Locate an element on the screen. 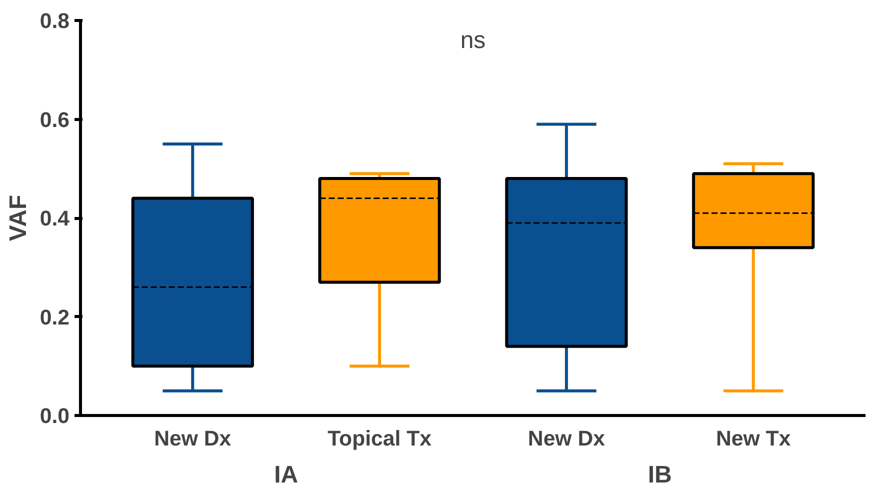 Image resolution: width=877 pixels, height=498 pixels. y-axis-title: VAF is located at coordinates (18, 218).